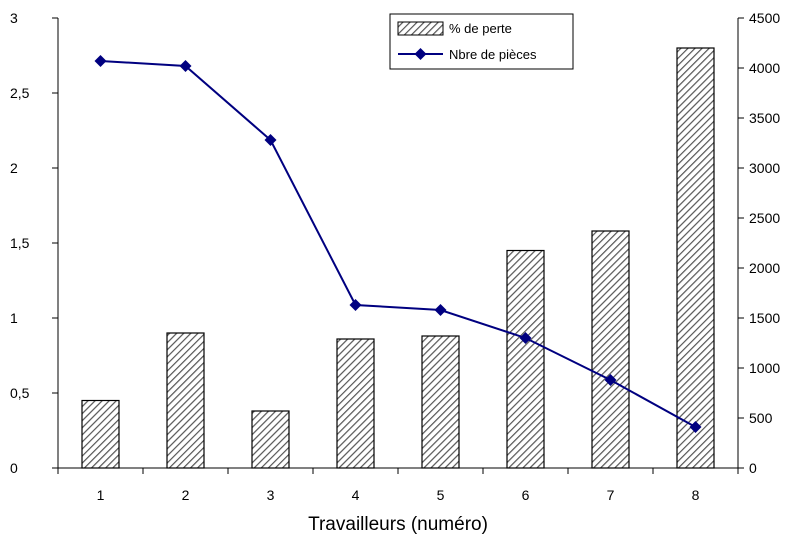 This screenshot has width=792, height=538. I want to click on right-y-tick-label: 2500, so click(764, 218).